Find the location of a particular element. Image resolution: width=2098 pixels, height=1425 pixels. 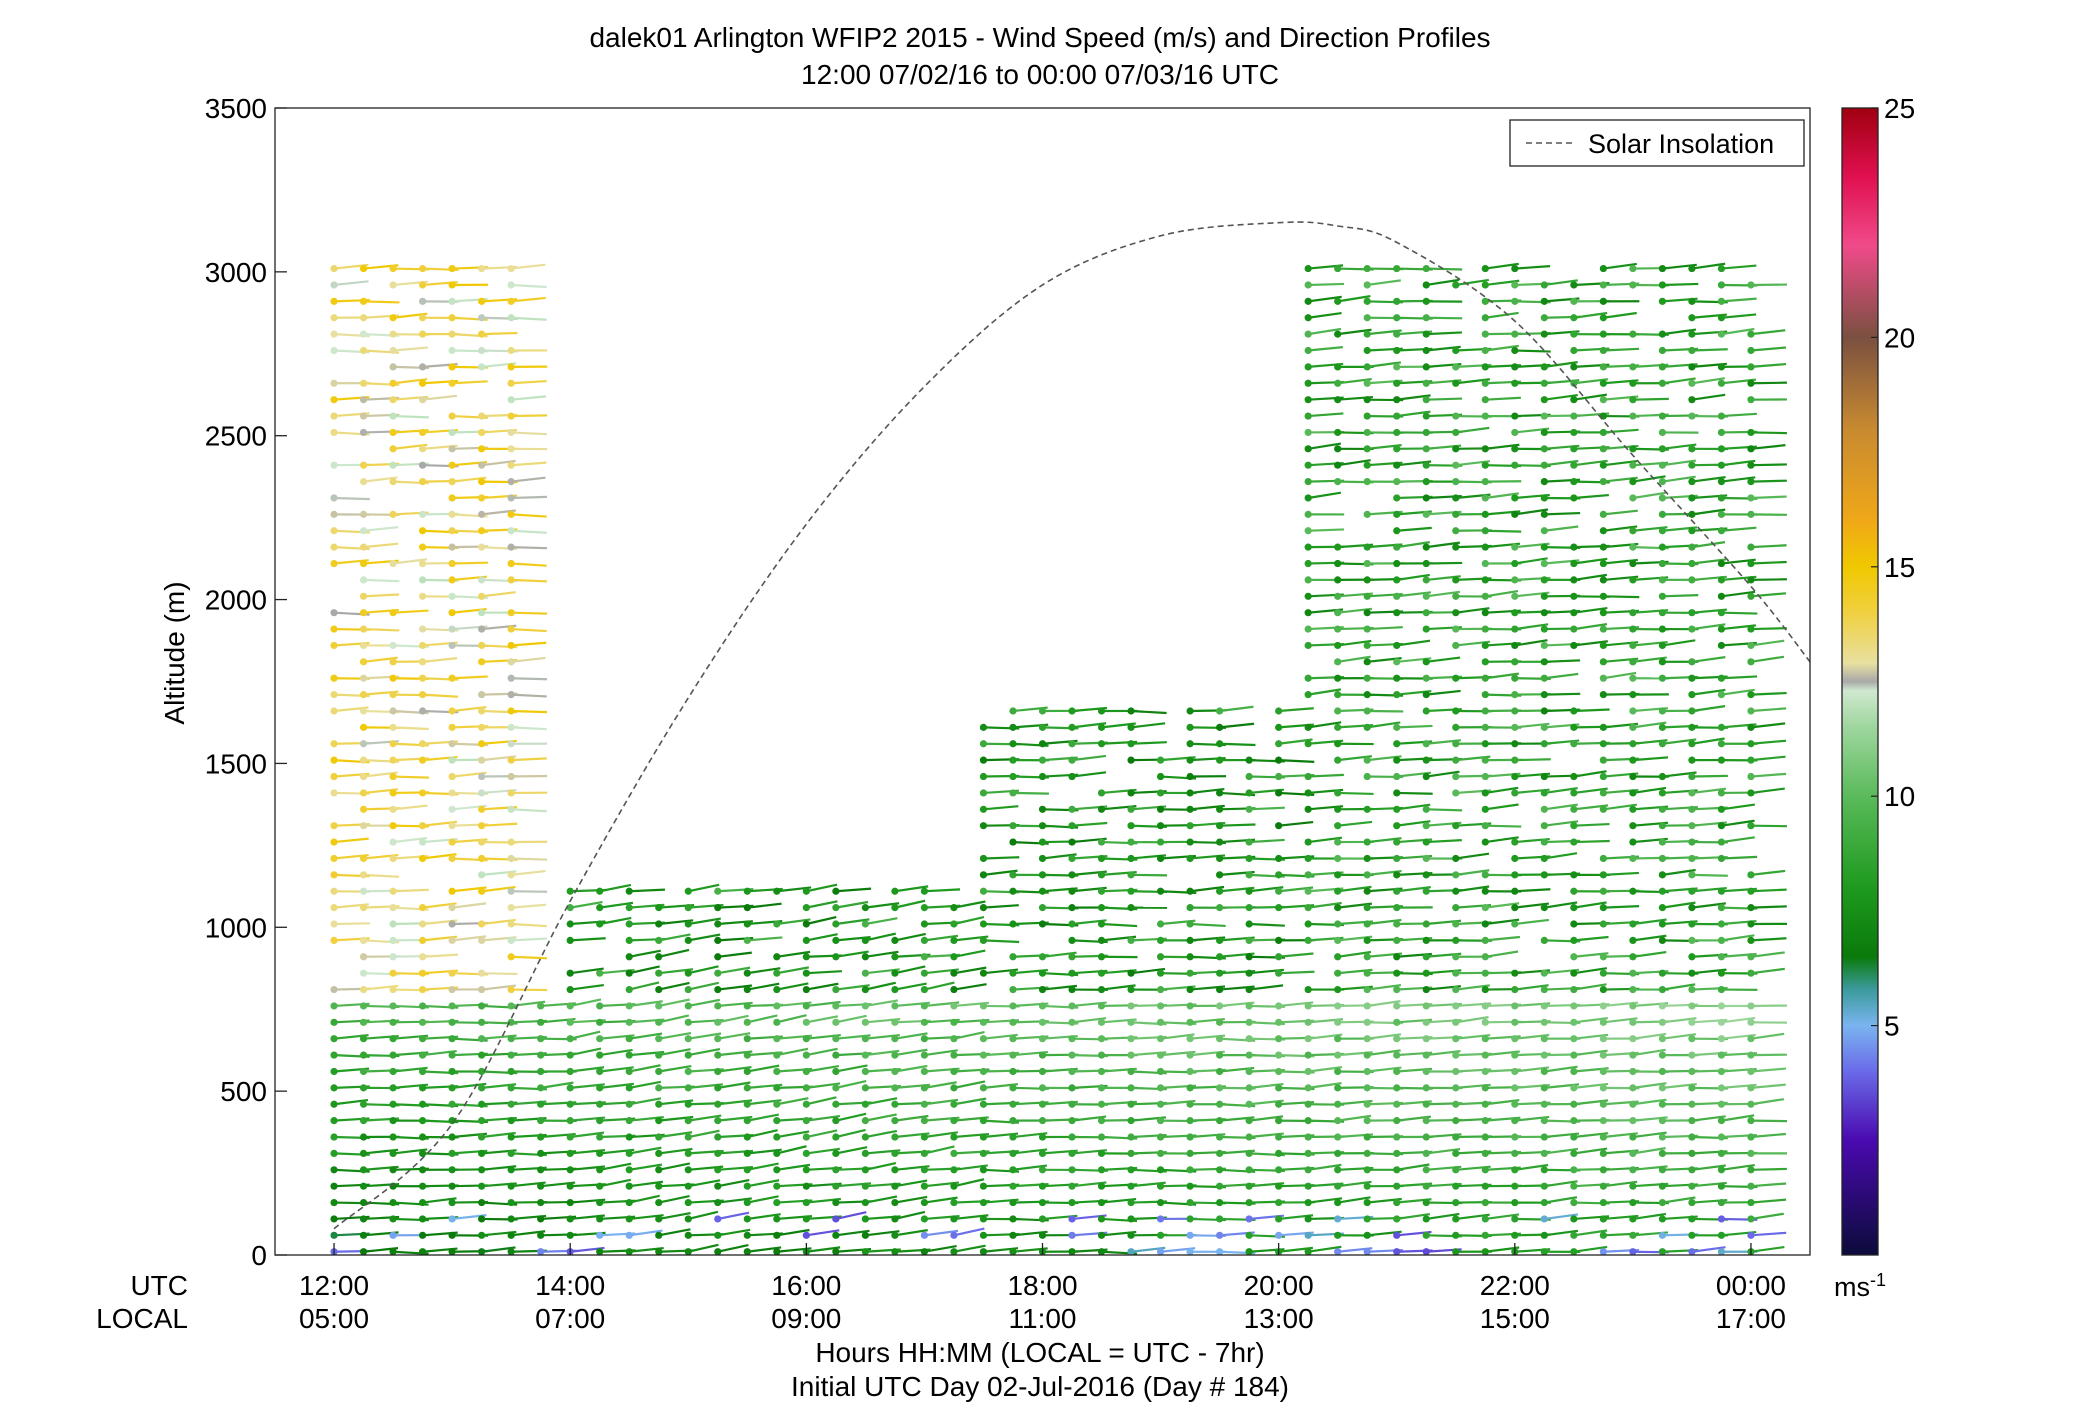

x-tick-label-utc: 00:00 is located at coordinates (1751, 1285).